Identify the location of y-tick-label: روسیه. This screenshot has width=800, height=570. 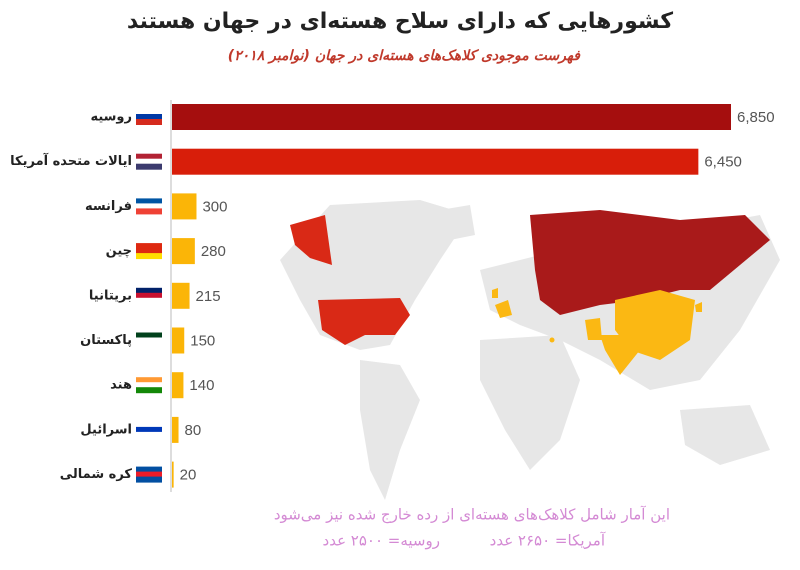
(111, 117).